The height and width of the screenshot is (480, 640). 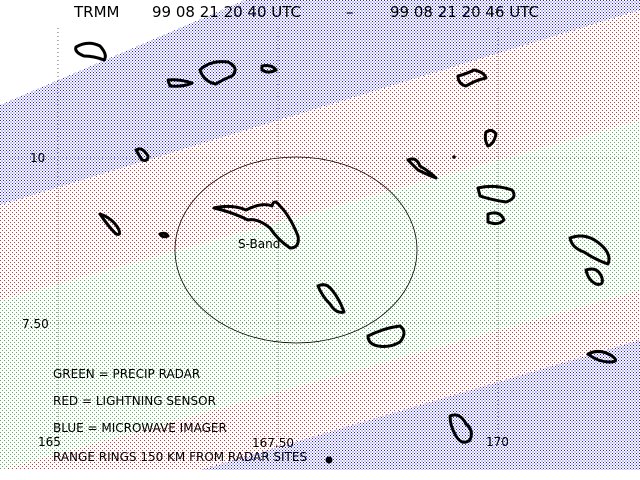 What do you see at coordinates (594, 276) in the screenshot?
I see `atoll-east-small` at bounding box center [594, 276].